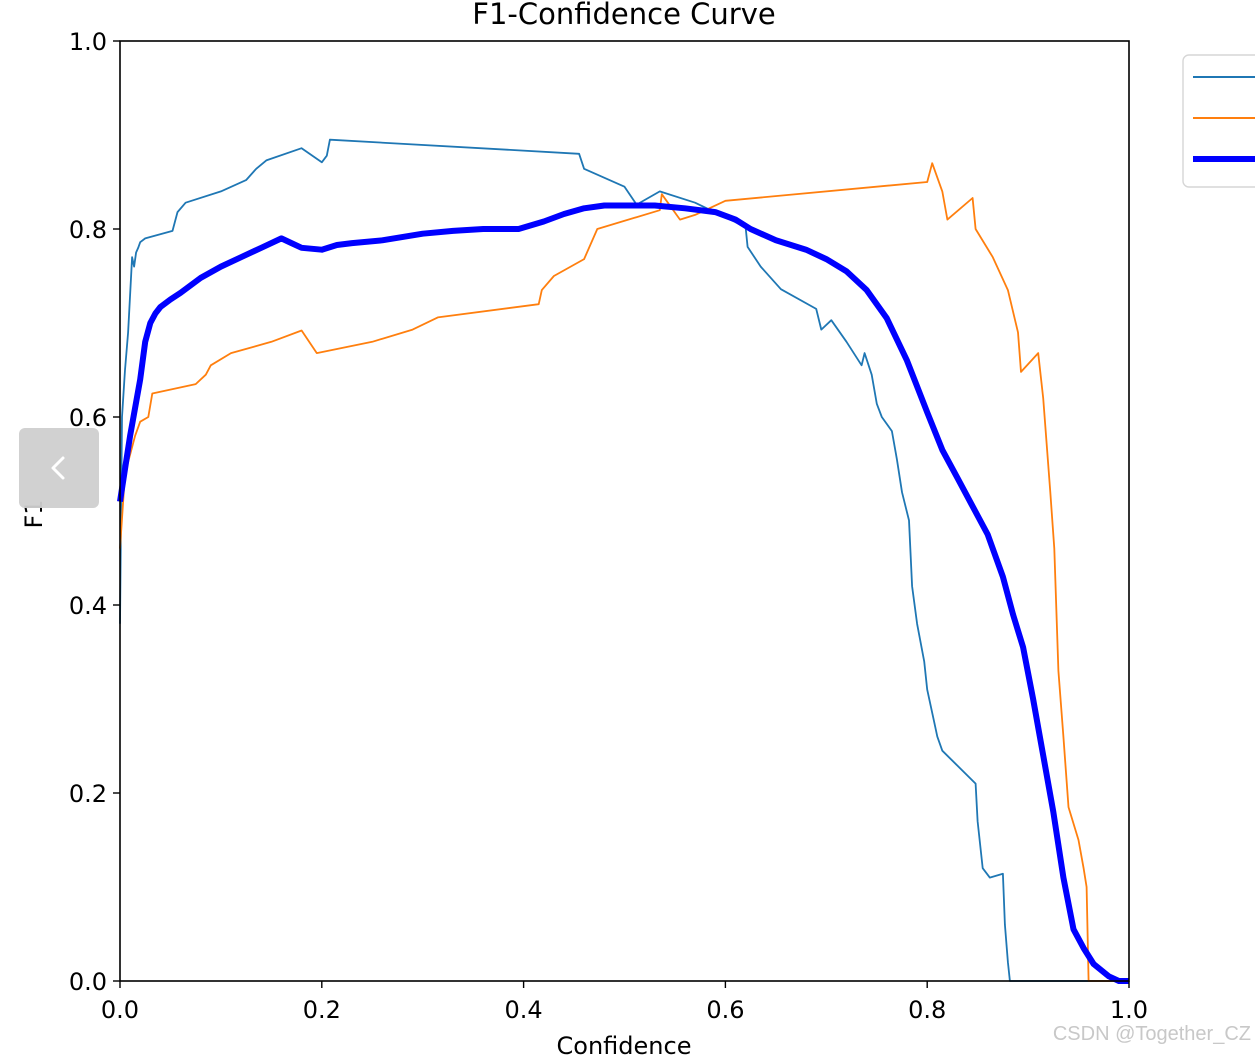  What do you see at coordinates (624, 1044) in the screenshot?
I see `x-axis-label: Confidence` at bounding box center [624, 1044].